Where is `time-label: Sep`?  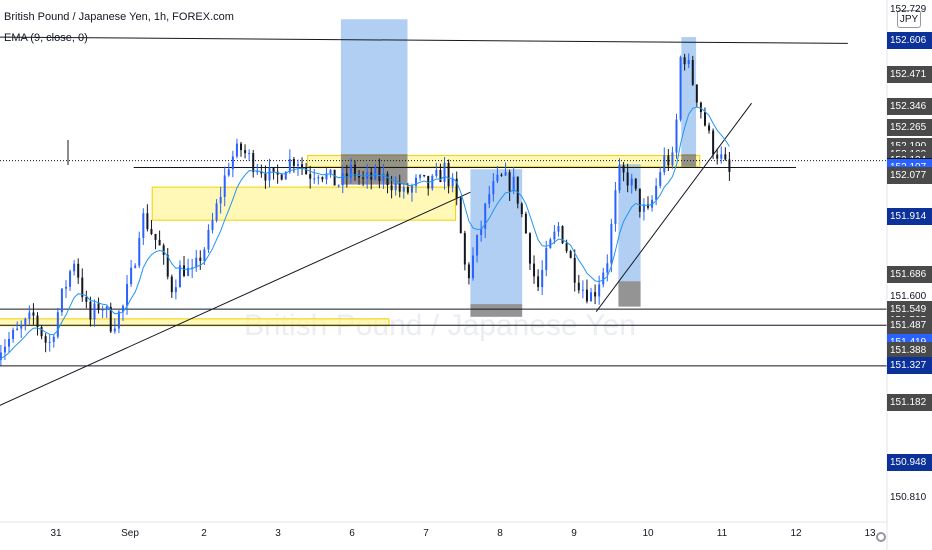 time-label: Sep is located at coordinates (130, 533).